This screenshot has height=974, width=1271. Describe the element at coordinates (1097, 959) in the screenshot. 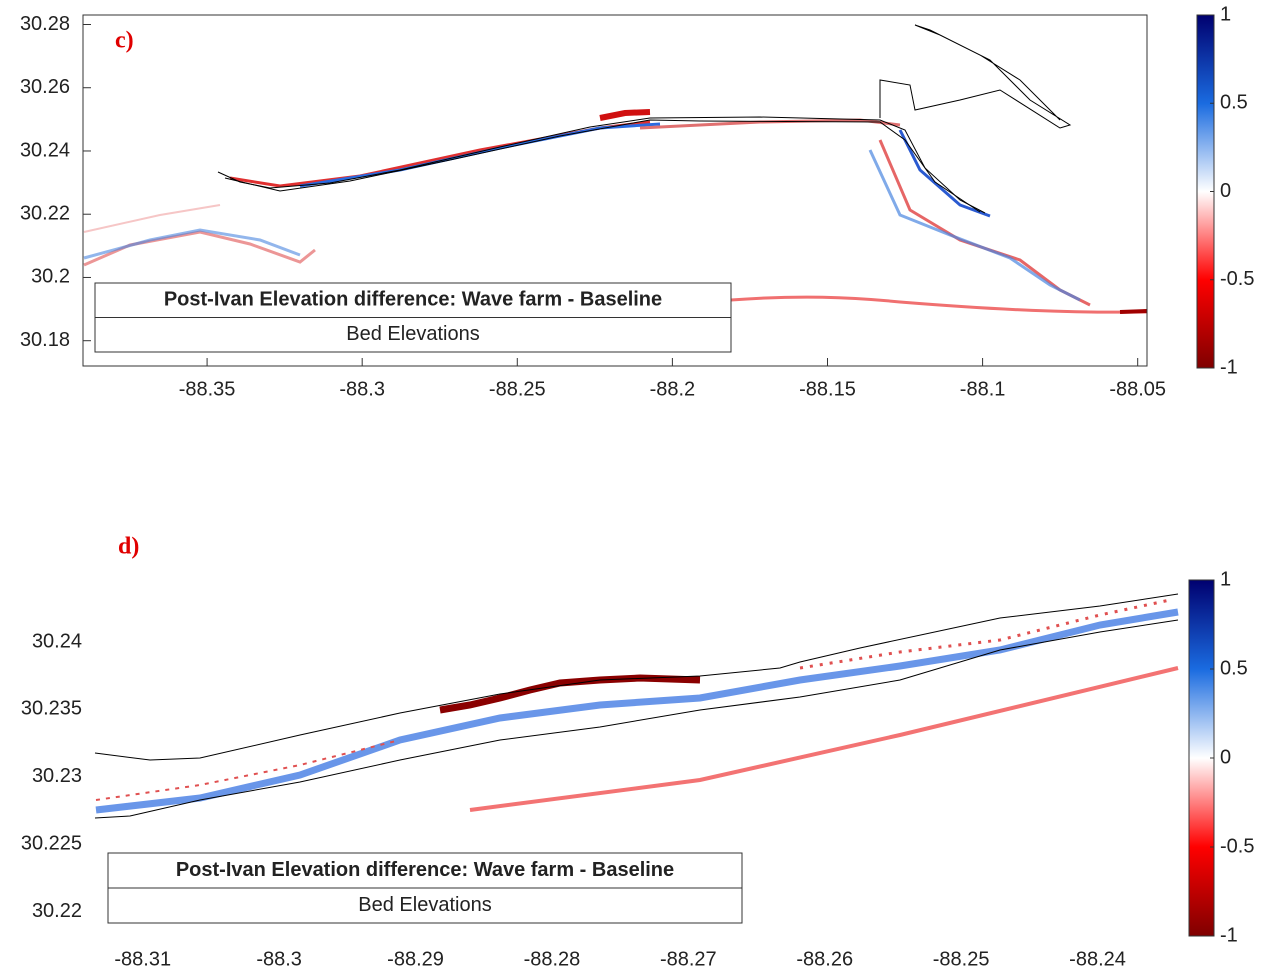

I see `x-tick-label: -88.24` at that location.